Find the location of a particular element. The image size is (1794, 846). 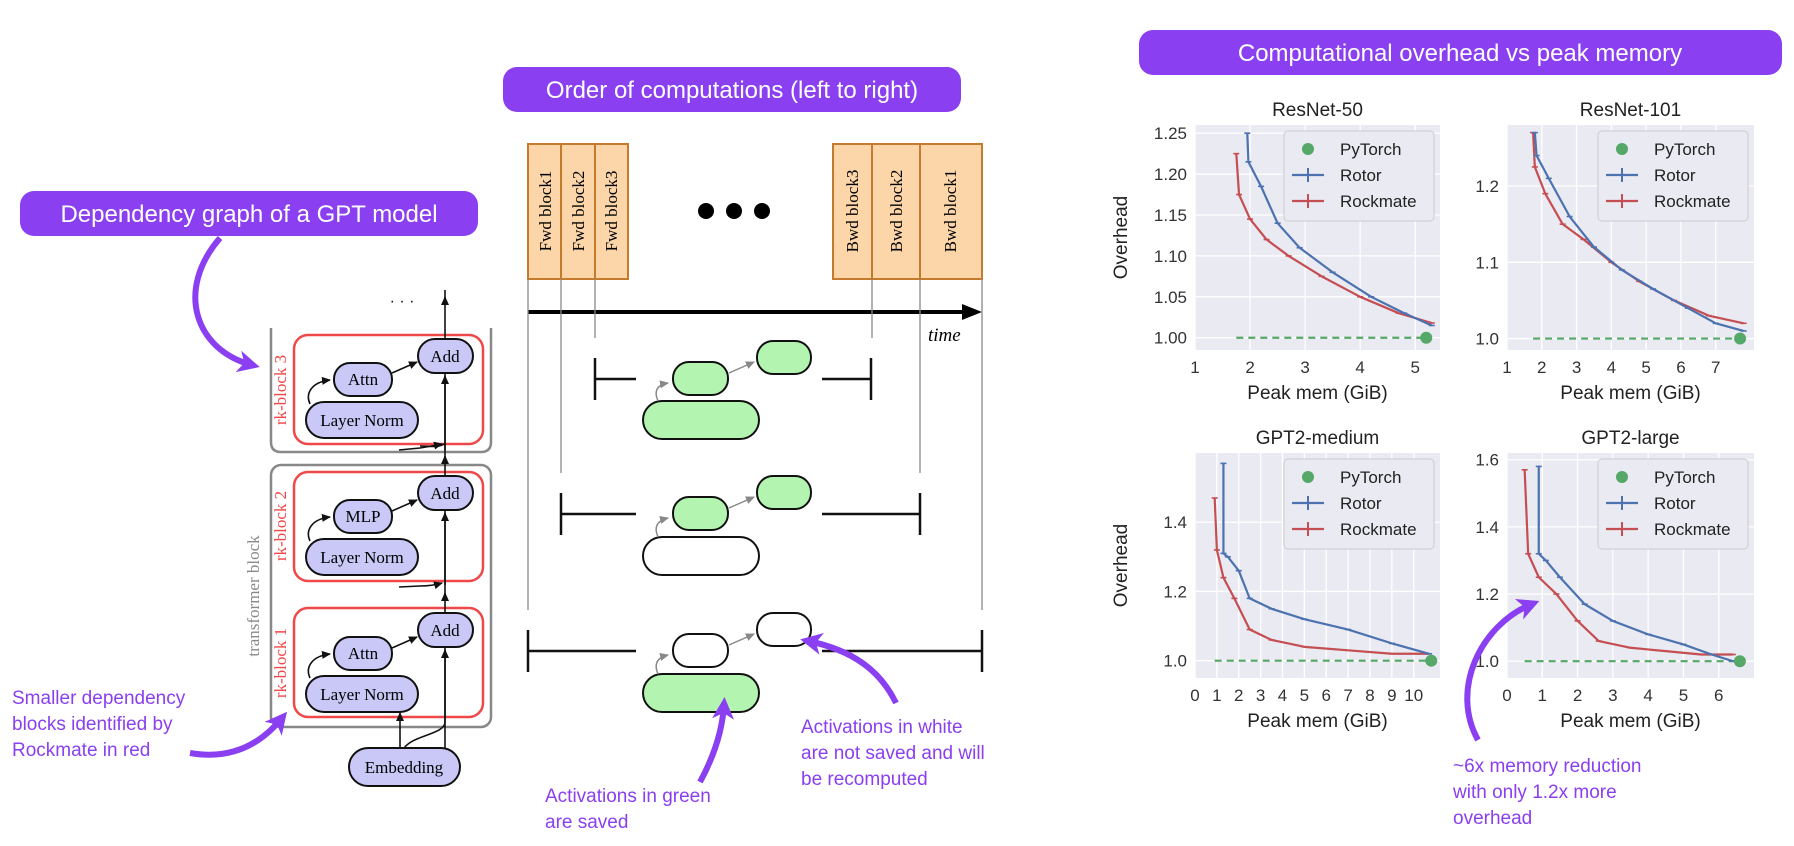

time-axis-arrowhead is located at coordinates (972, 312).